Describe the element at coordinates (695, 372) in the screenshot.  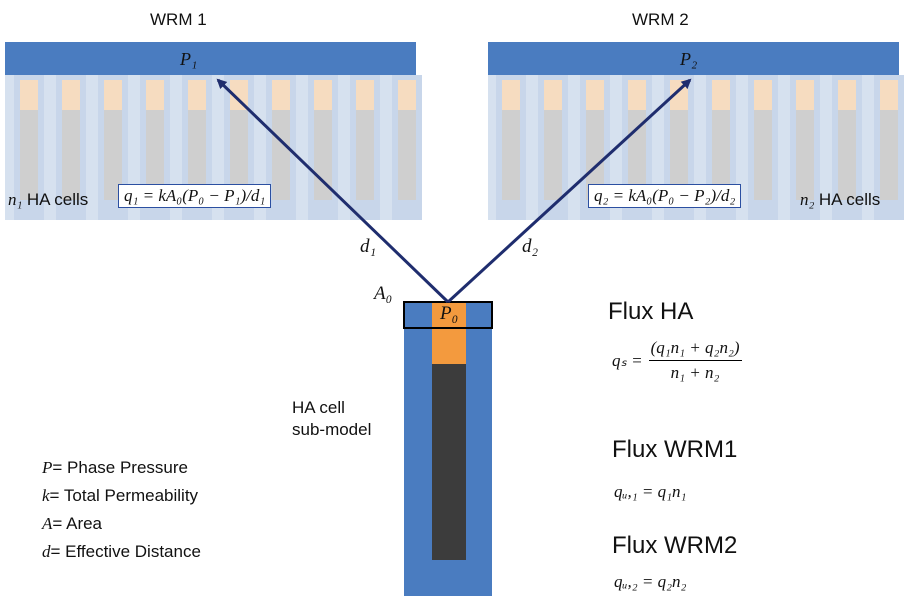
I see `fraction-denominator: n₁ + n₂` at that location.